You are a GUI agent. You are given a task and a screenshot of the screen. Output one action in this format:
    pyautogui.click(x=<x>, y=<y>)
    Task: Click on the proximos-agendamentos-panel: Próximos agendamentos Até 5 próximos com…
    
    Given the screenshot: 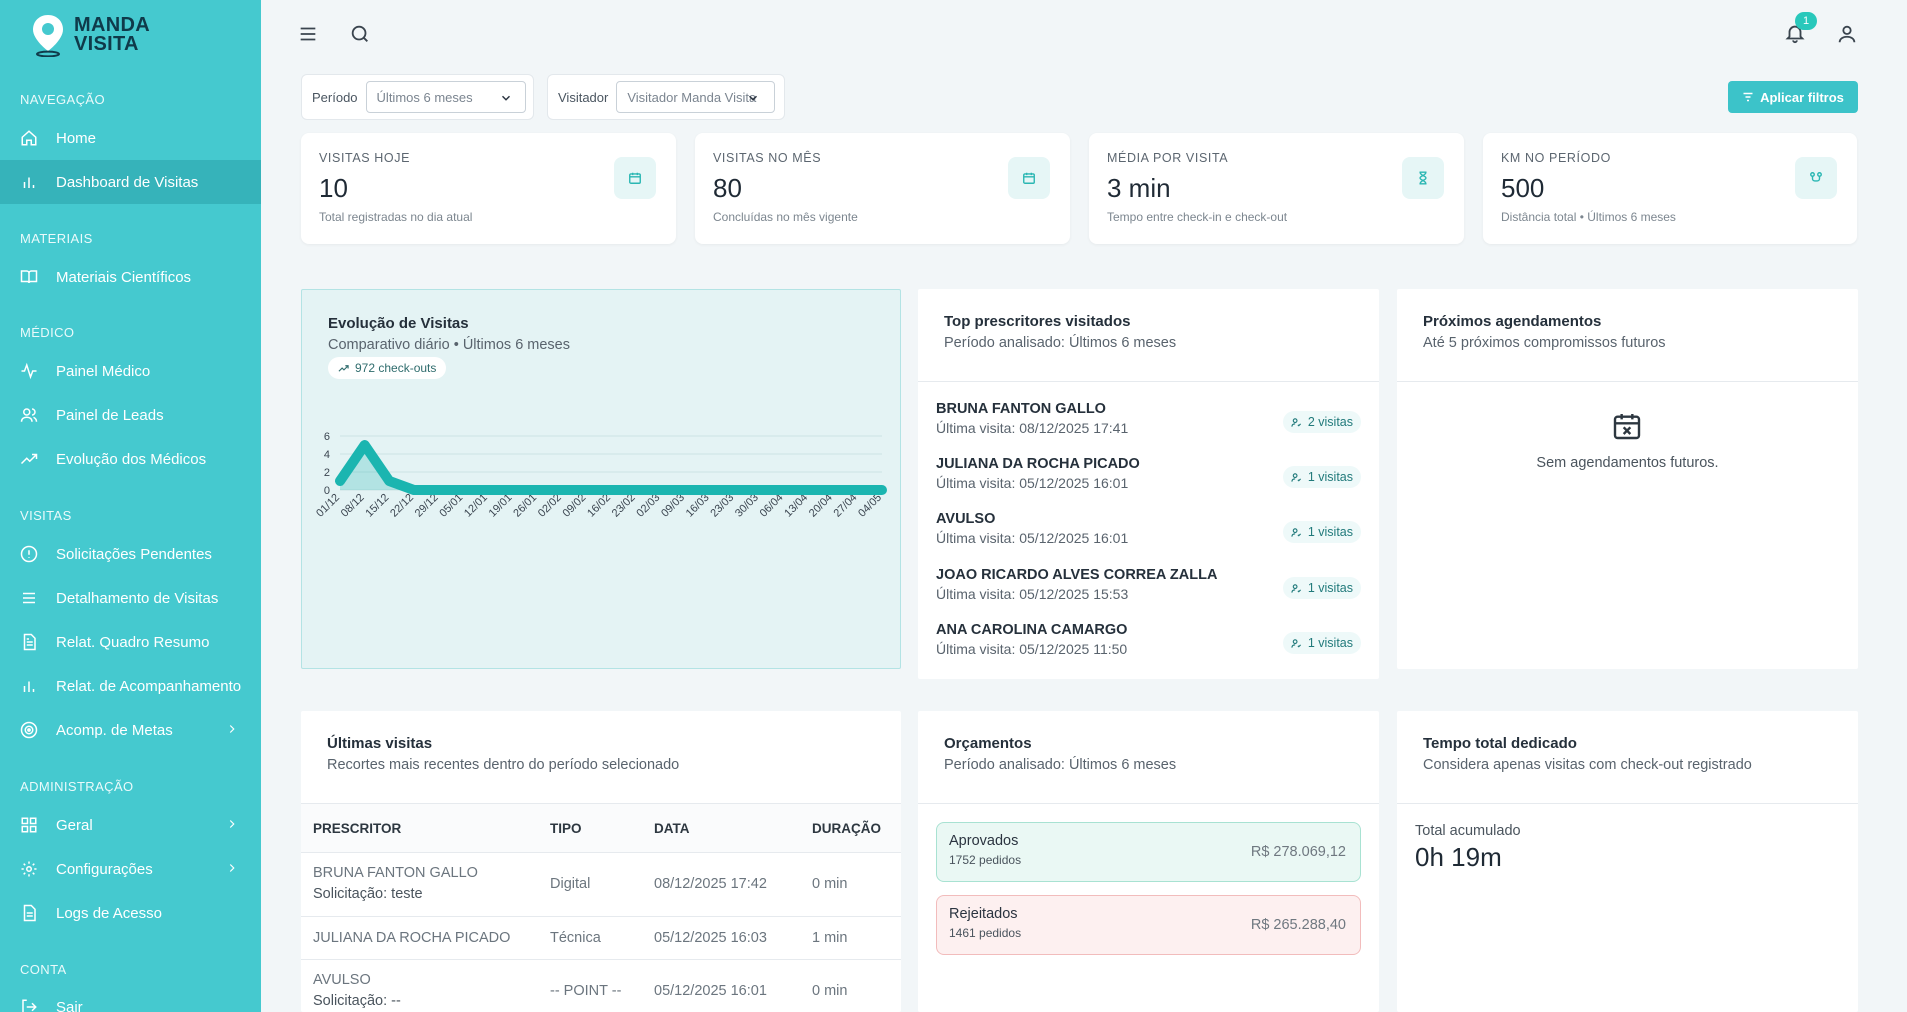 What is the action you would take?
    pyautogui.click(x=1627, y=479)
    